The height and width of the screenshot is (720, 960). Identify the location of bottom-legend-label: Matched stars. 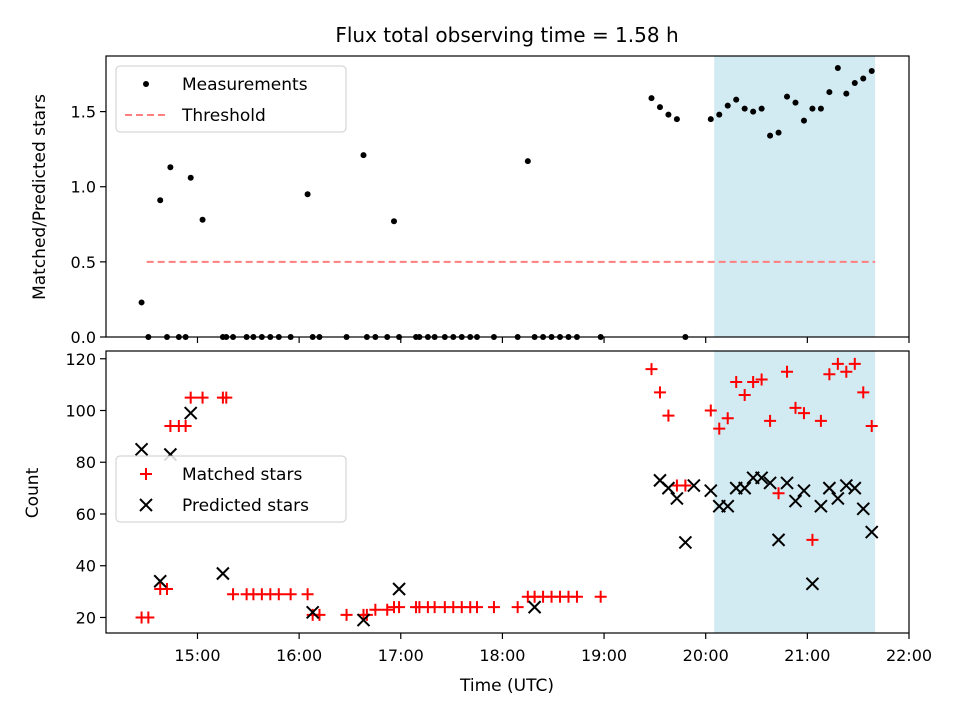
(242, 475).